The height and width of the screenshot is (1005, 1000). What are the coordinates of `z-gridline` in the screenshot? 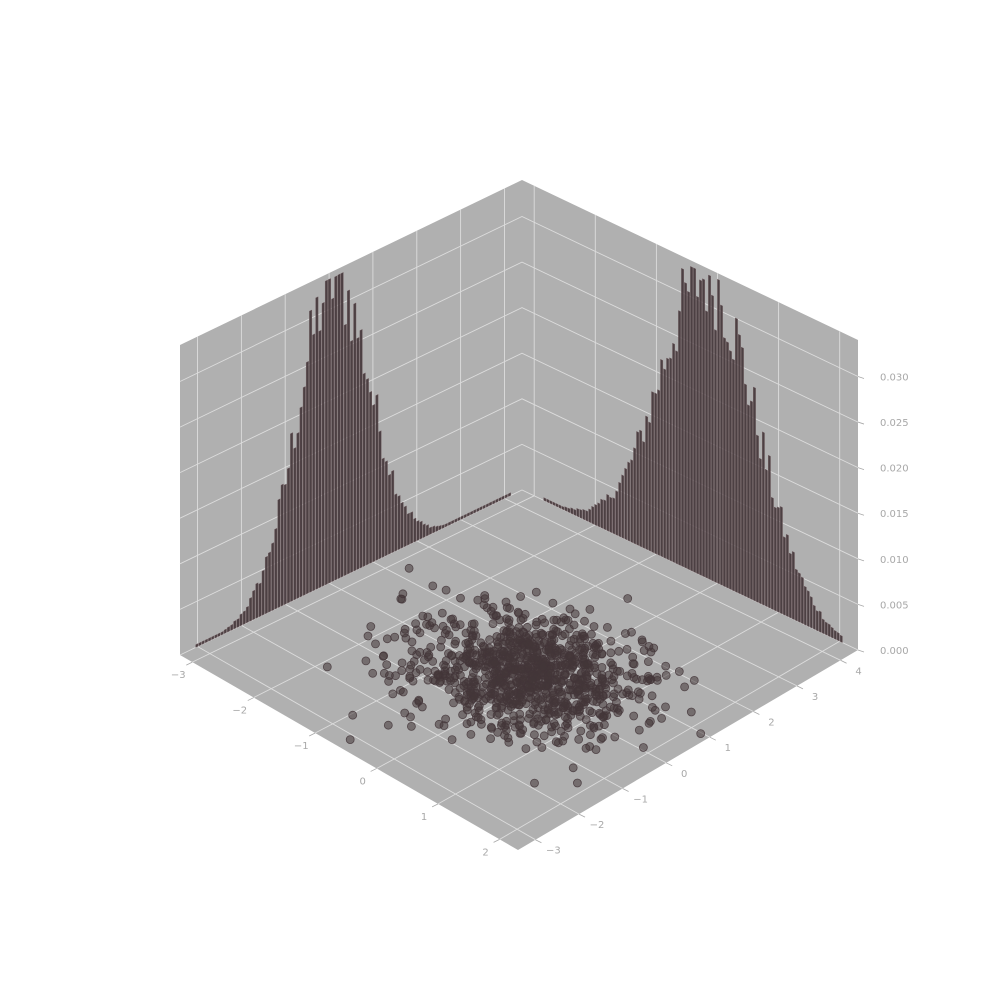 It's located at (519, 299).